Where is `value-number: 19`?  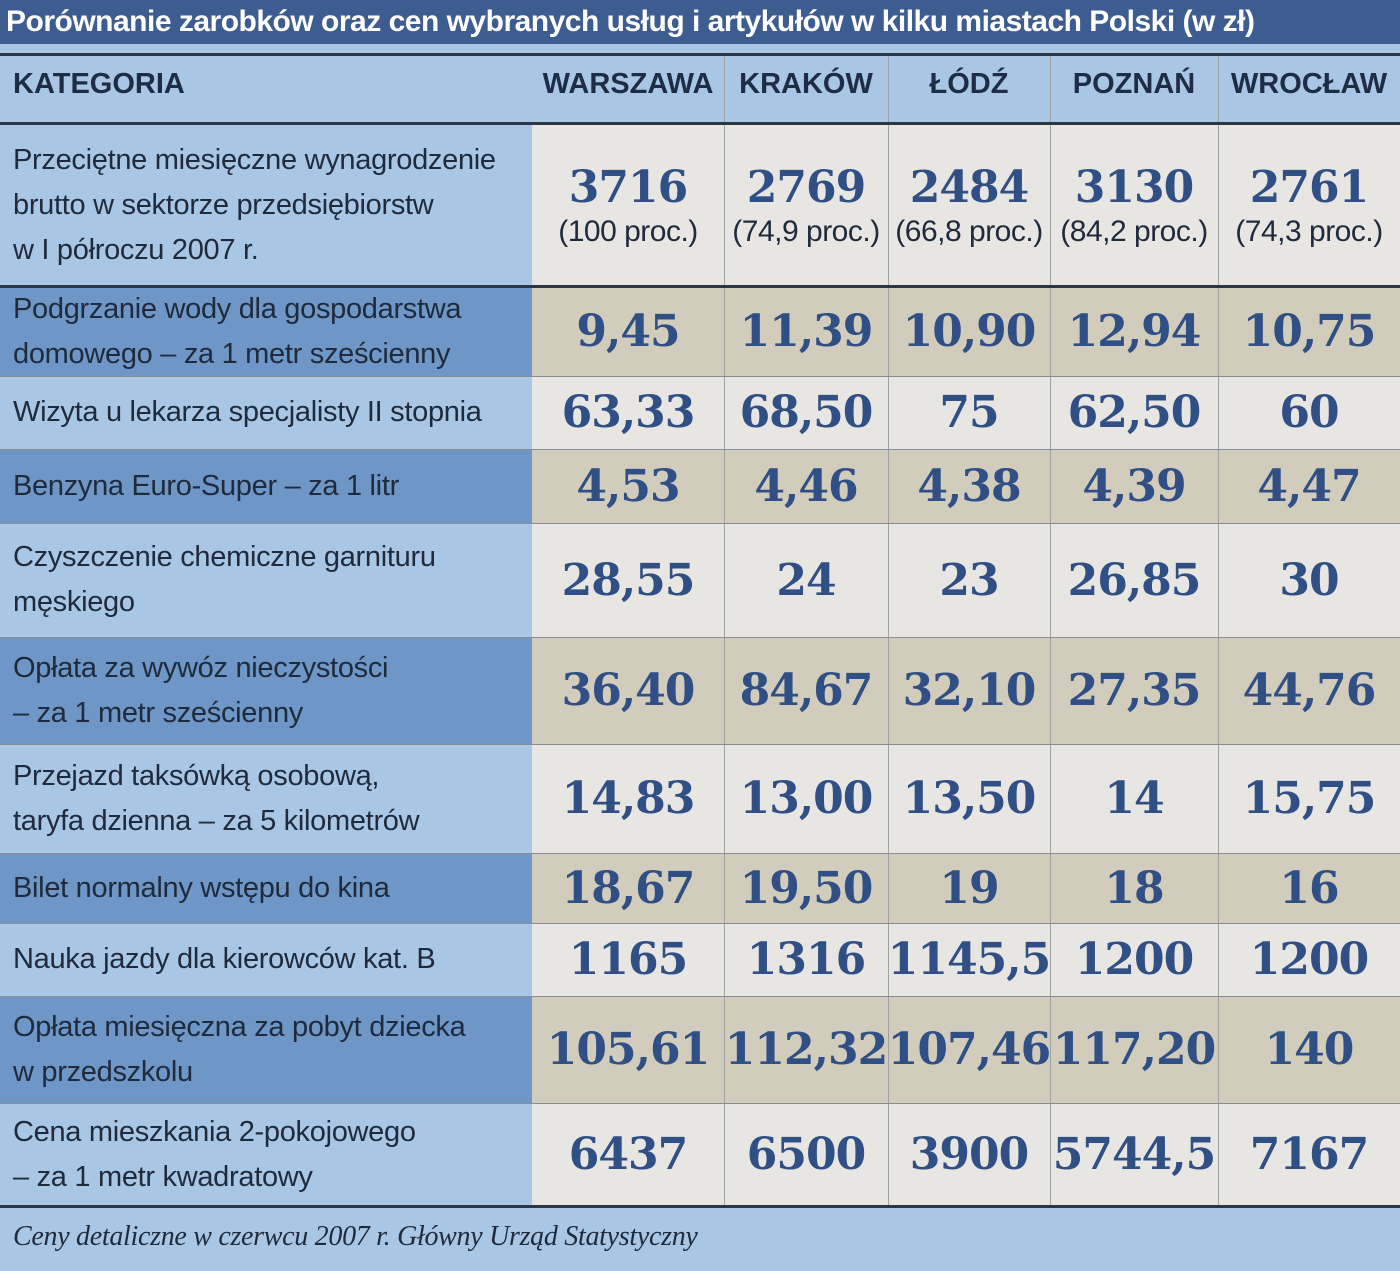 value-number: 19 is located at coordinates (969, 888).